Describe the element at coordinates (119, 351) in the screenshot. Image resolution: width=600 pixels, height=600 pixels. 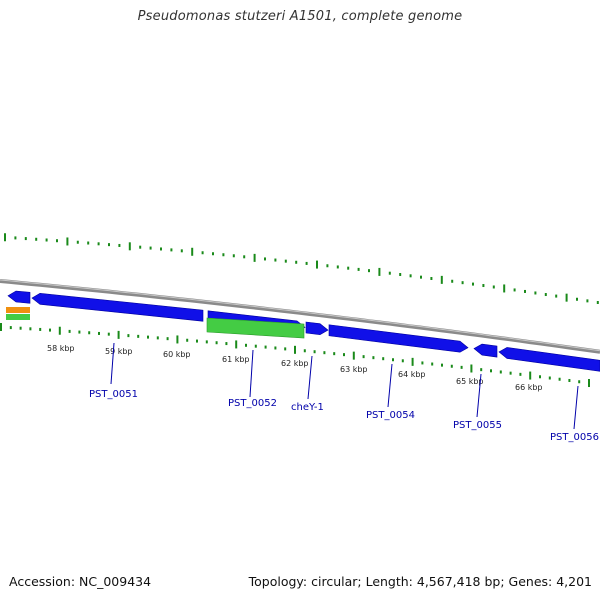
I see `kbp-label: 59 kbp` at that location.